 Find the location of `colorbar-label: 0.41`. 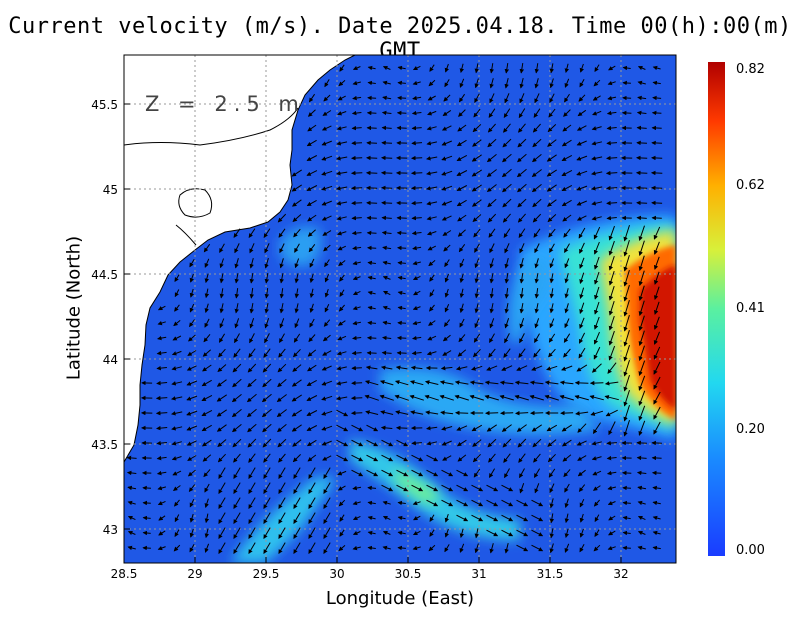

colorbar-label: 0.41 is located at coordinates (750, 308).